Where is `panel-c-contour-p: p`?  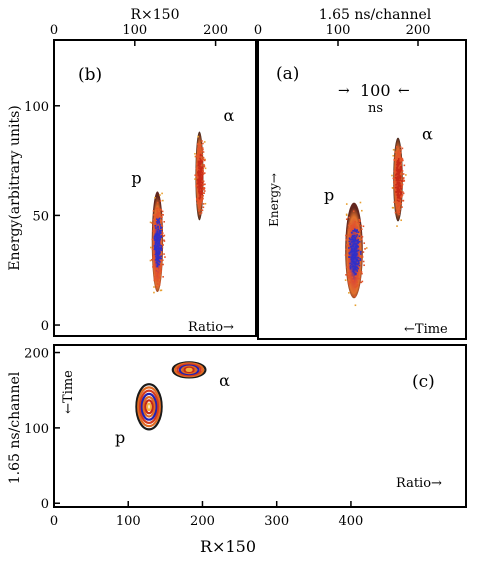 panel-c-contour-p: p is located at coordinates (139, 415).